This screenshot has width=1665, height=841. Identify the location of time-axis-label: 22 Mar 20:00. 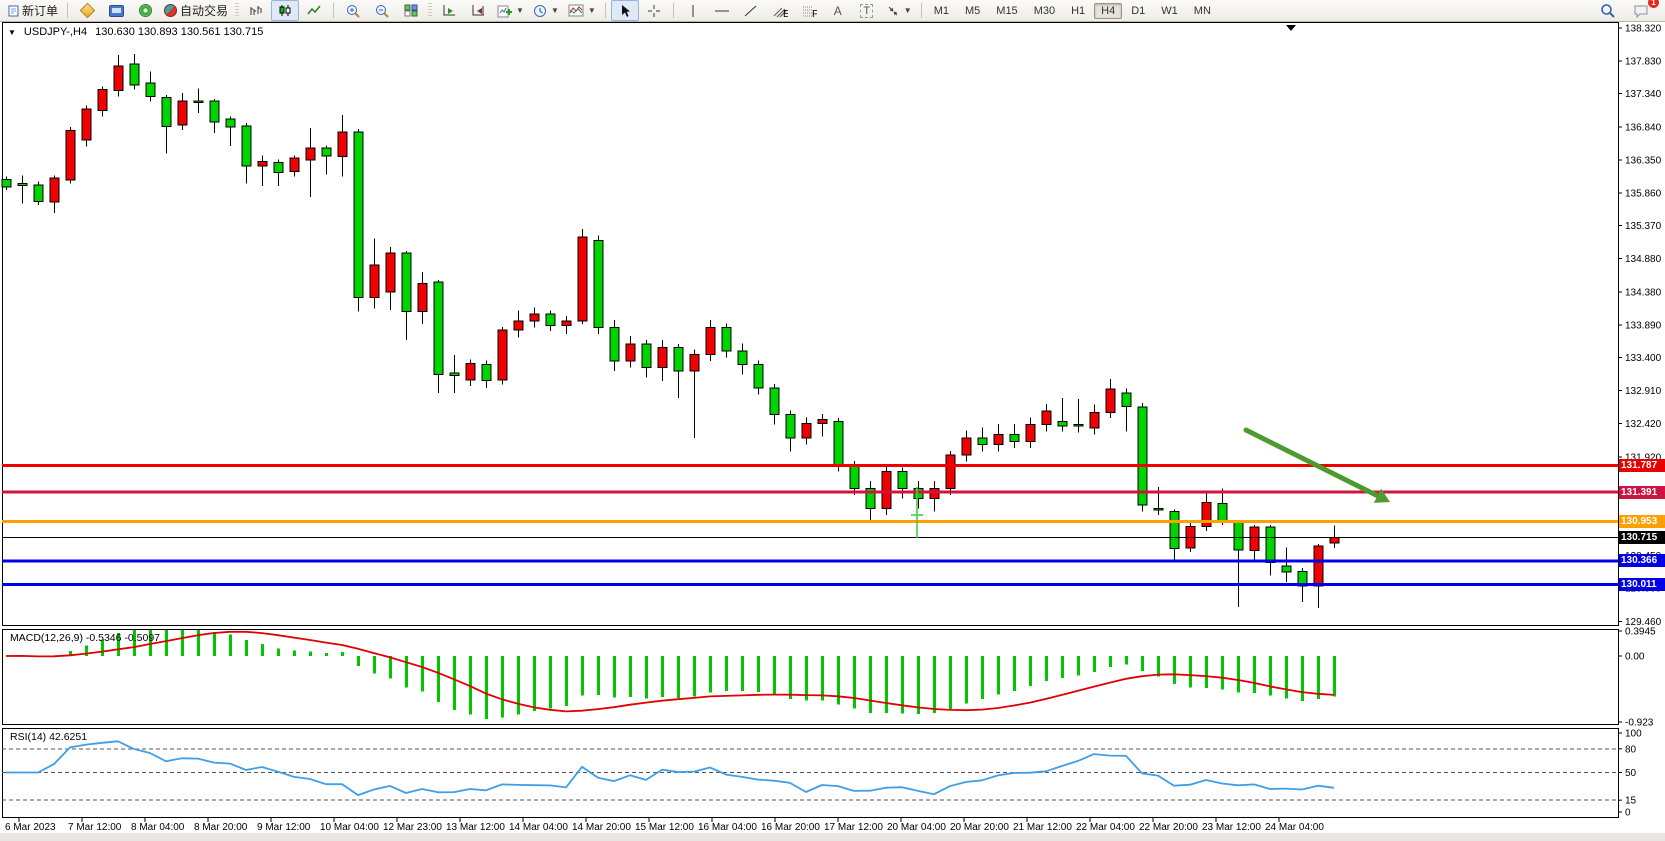
(1168, 827).